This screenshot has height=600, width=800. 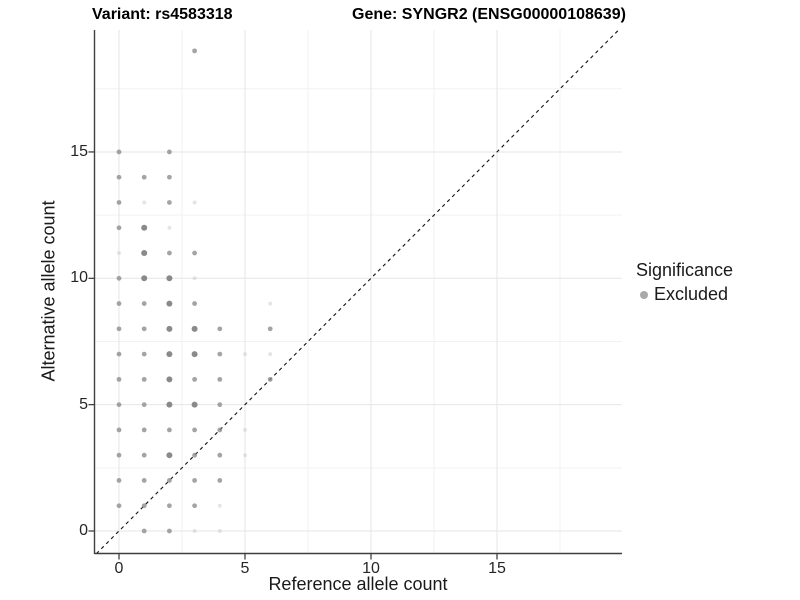 I want to click on x-tick-label: 5, so click(x=245, y=568).